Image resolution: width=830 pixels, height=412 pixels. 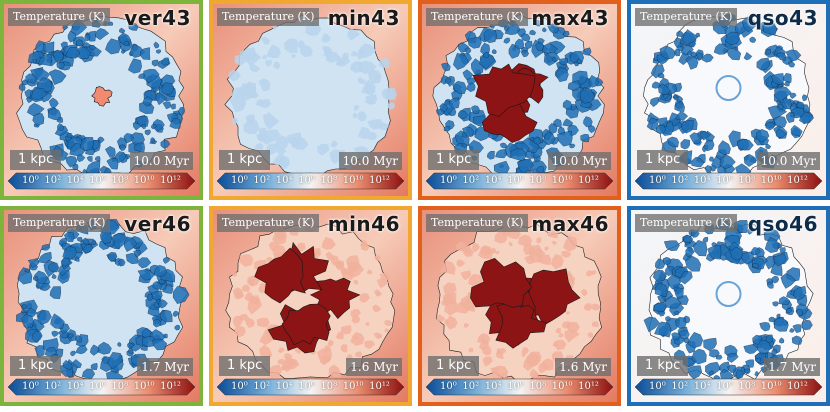 I want to click on central-contour, so click(x=728, y=294).